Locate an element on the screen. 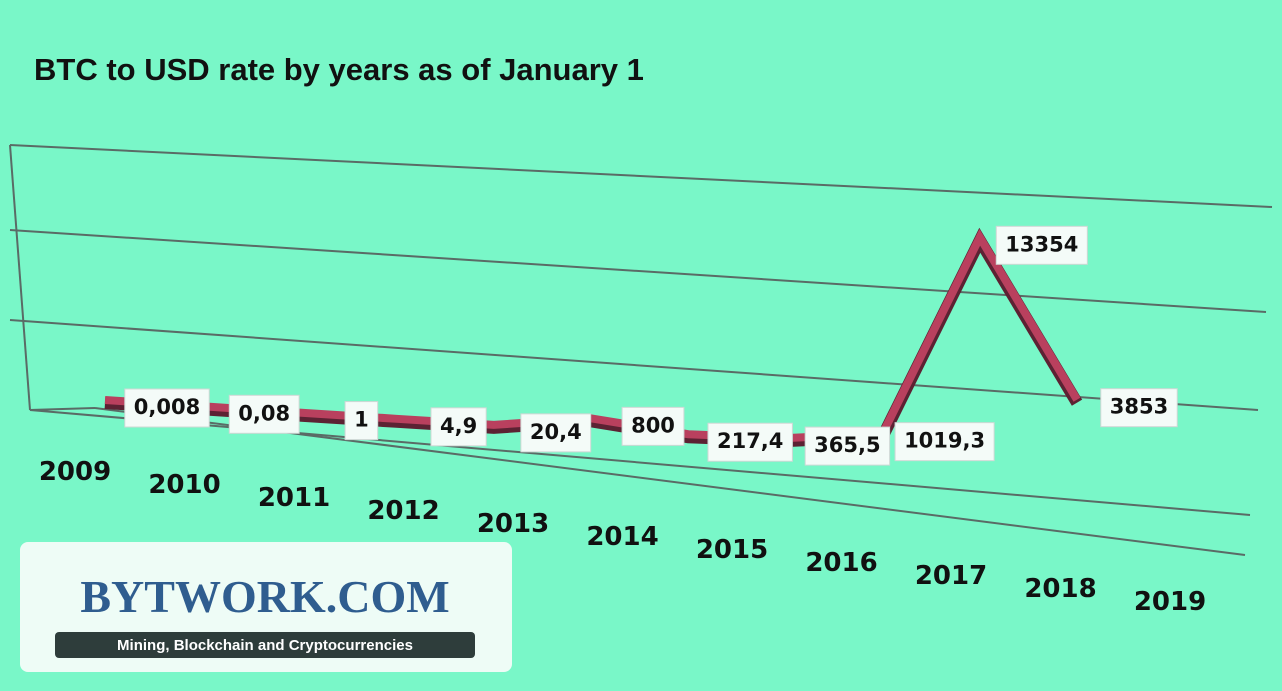  data-label: 4,9 is located at coordinates (458, 427).